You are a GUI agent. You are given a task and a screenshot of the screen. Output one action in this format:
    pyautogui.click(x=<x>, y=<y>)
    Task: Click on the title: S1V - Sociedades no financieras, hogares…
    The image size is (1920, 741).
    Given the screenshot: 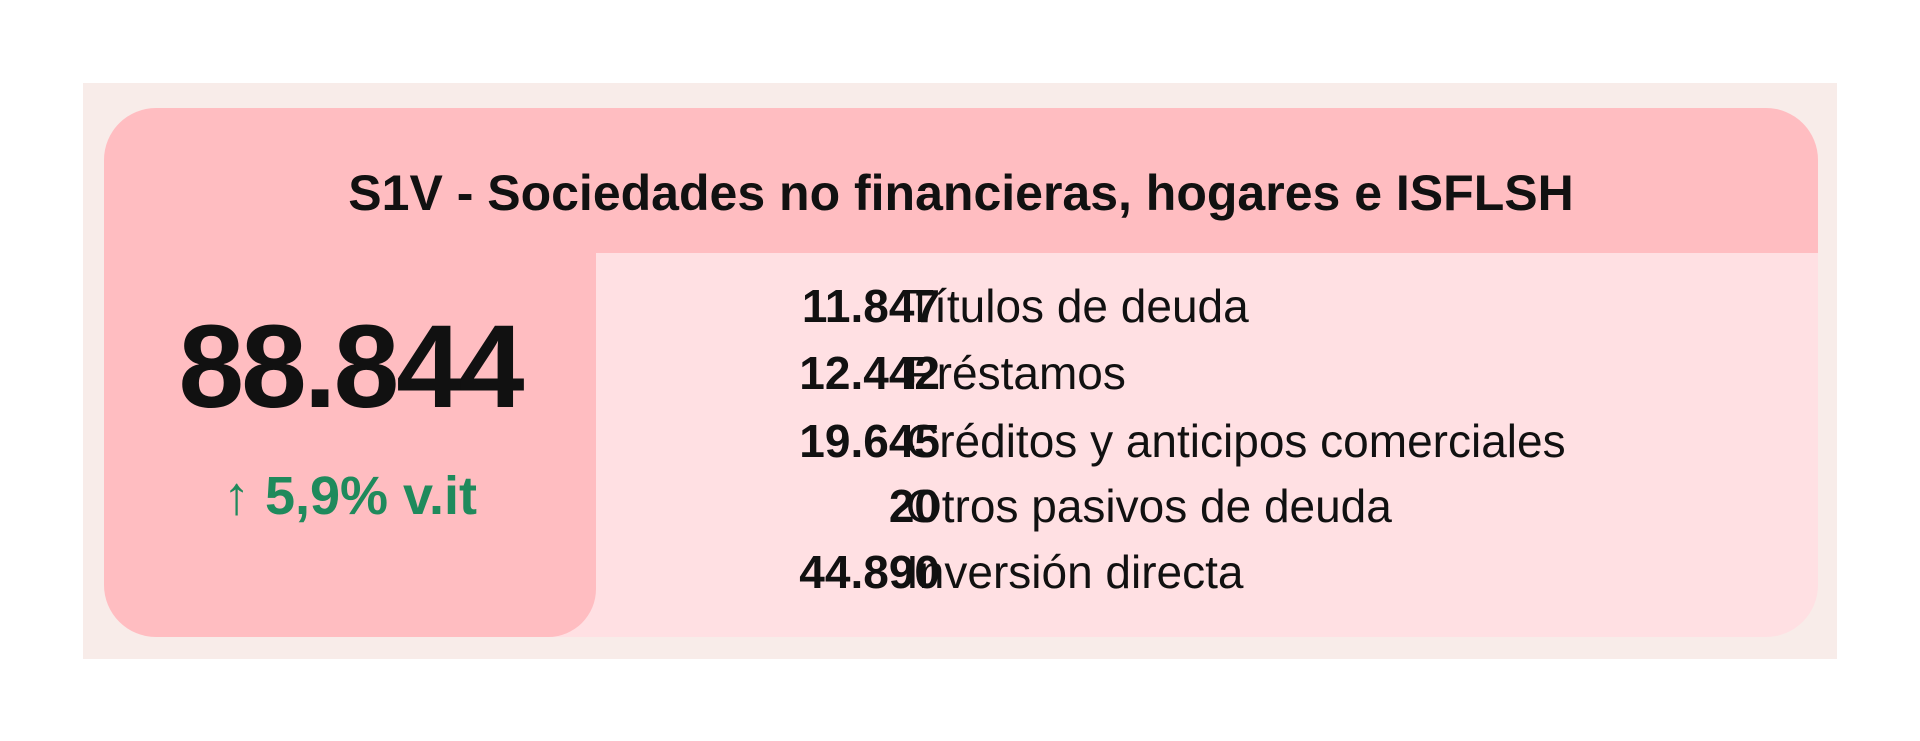 What is the action you would take?
    pyautogui.click(x=961, y=193)
    